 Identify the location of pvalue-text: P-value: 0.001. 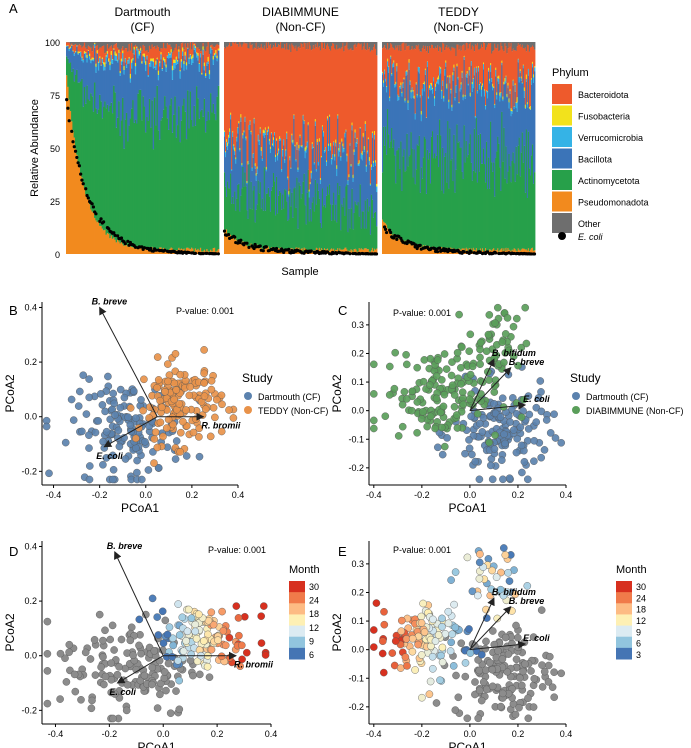
(422, 313).